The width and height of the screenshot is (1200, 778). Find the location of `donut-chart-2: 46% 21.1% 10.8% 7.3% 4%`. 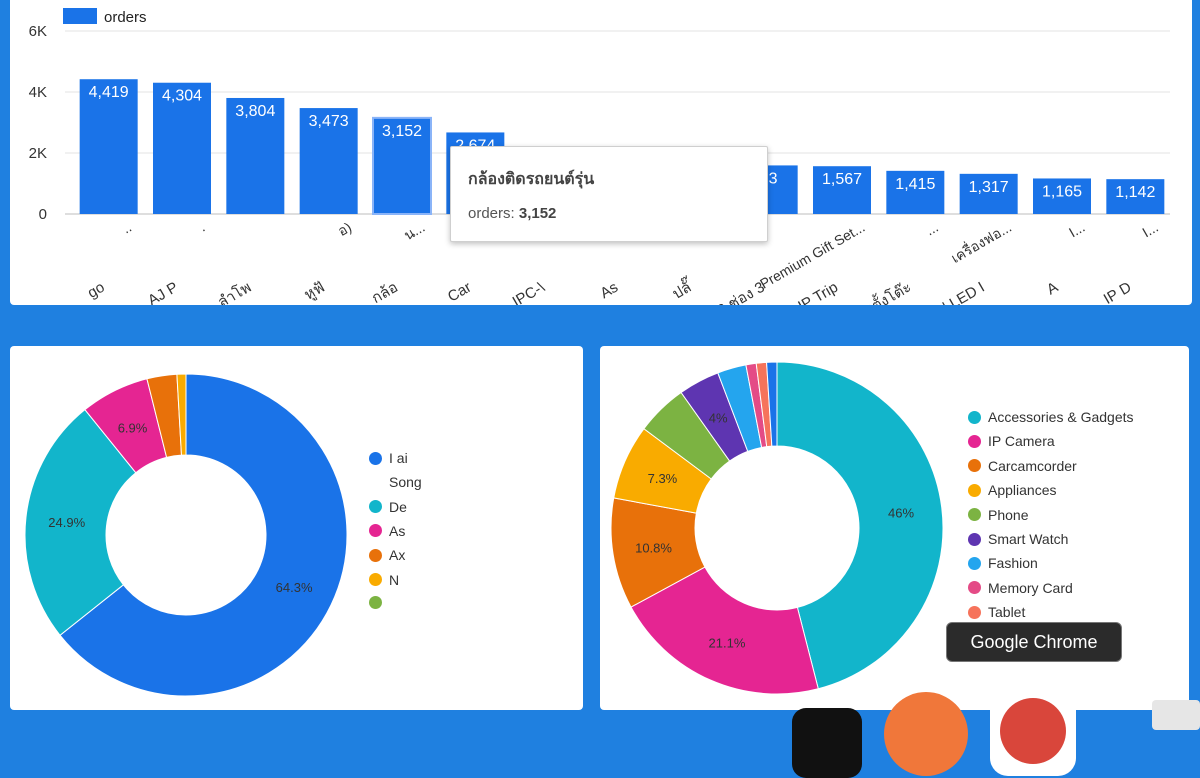

donut-chart-2: 46% 21.1% 10.8% 7.3% 4% is located at coordinates (777, 528).